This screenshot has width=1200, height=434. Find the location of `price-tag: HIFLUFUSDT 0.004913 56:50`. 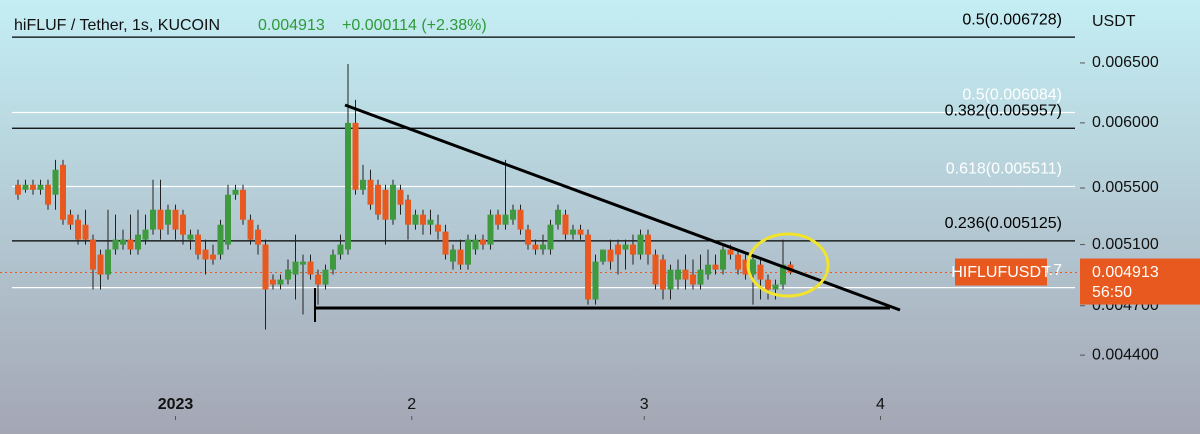

price-tag: HIFLUFUSDT 0.004913 56:50 is located at coordinates (1075, 281).